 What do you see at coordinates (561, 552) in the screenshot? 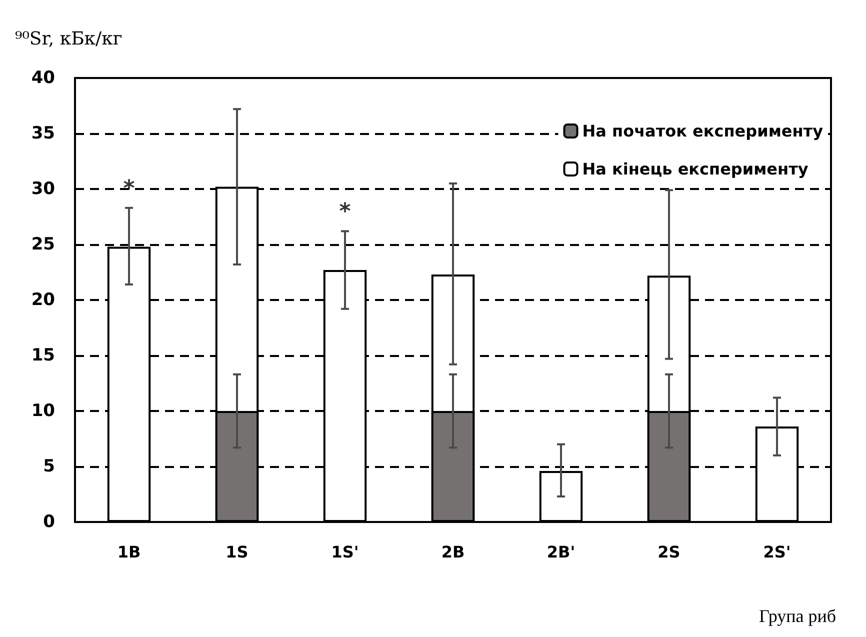
I see `x-tick-label: 2B'` at bounding box center [561, 552].